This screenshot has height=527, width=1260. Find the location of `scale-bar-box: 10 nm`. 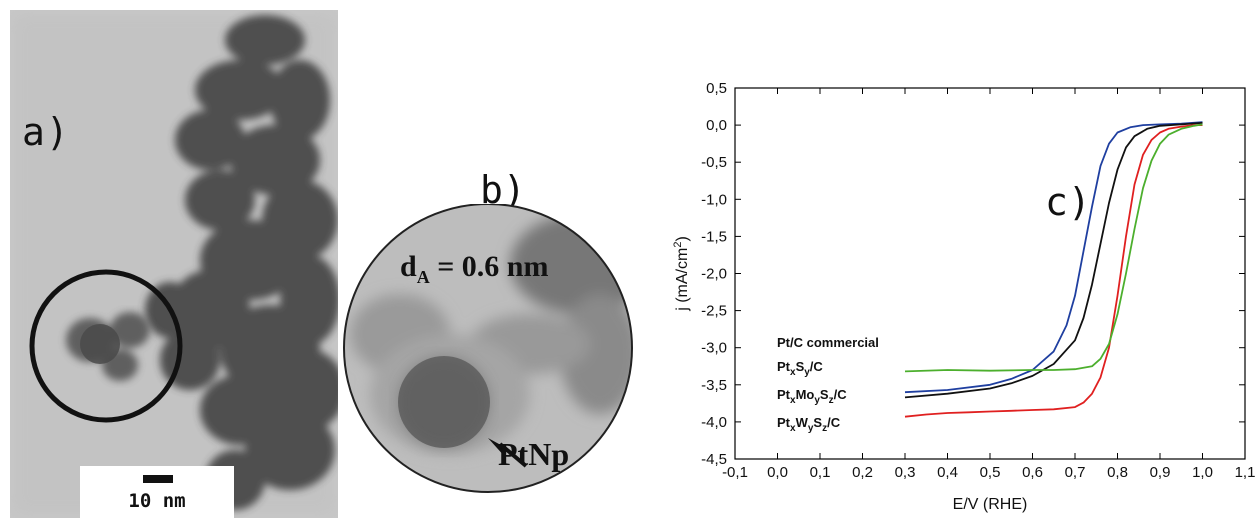

scale-bar-box: 10 nm is located at coordinates (157, 492).